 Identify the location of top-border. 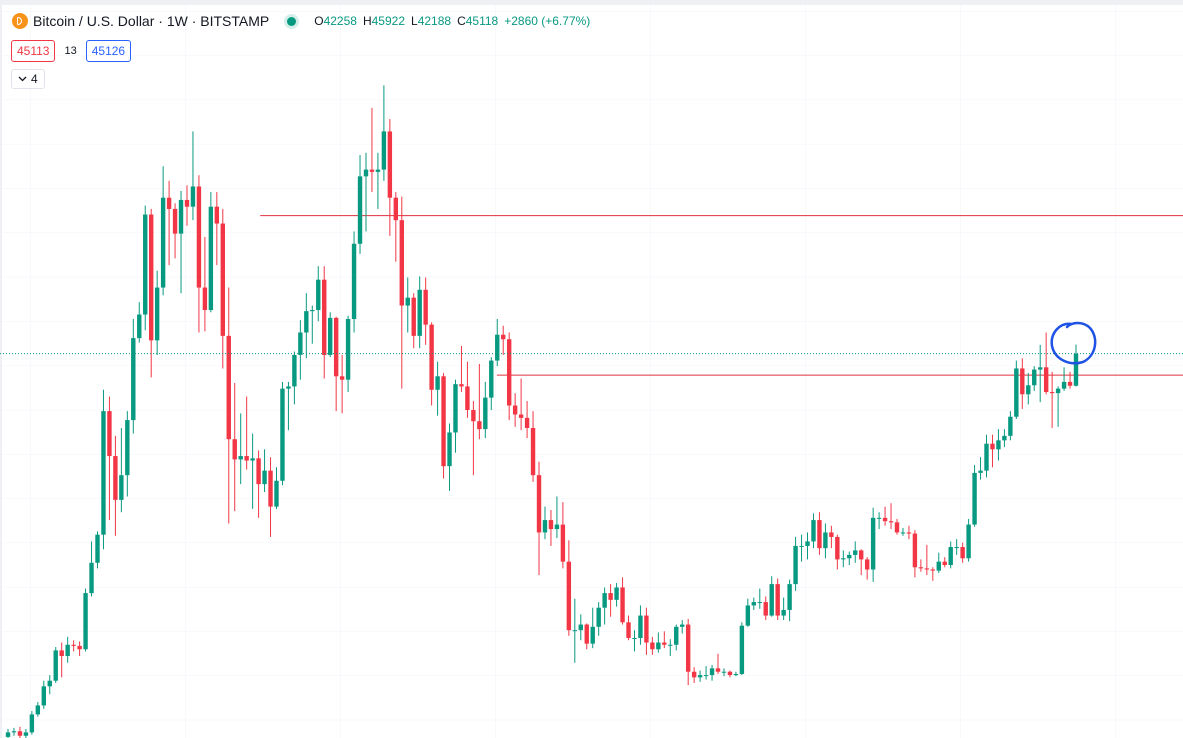
(591, 2).